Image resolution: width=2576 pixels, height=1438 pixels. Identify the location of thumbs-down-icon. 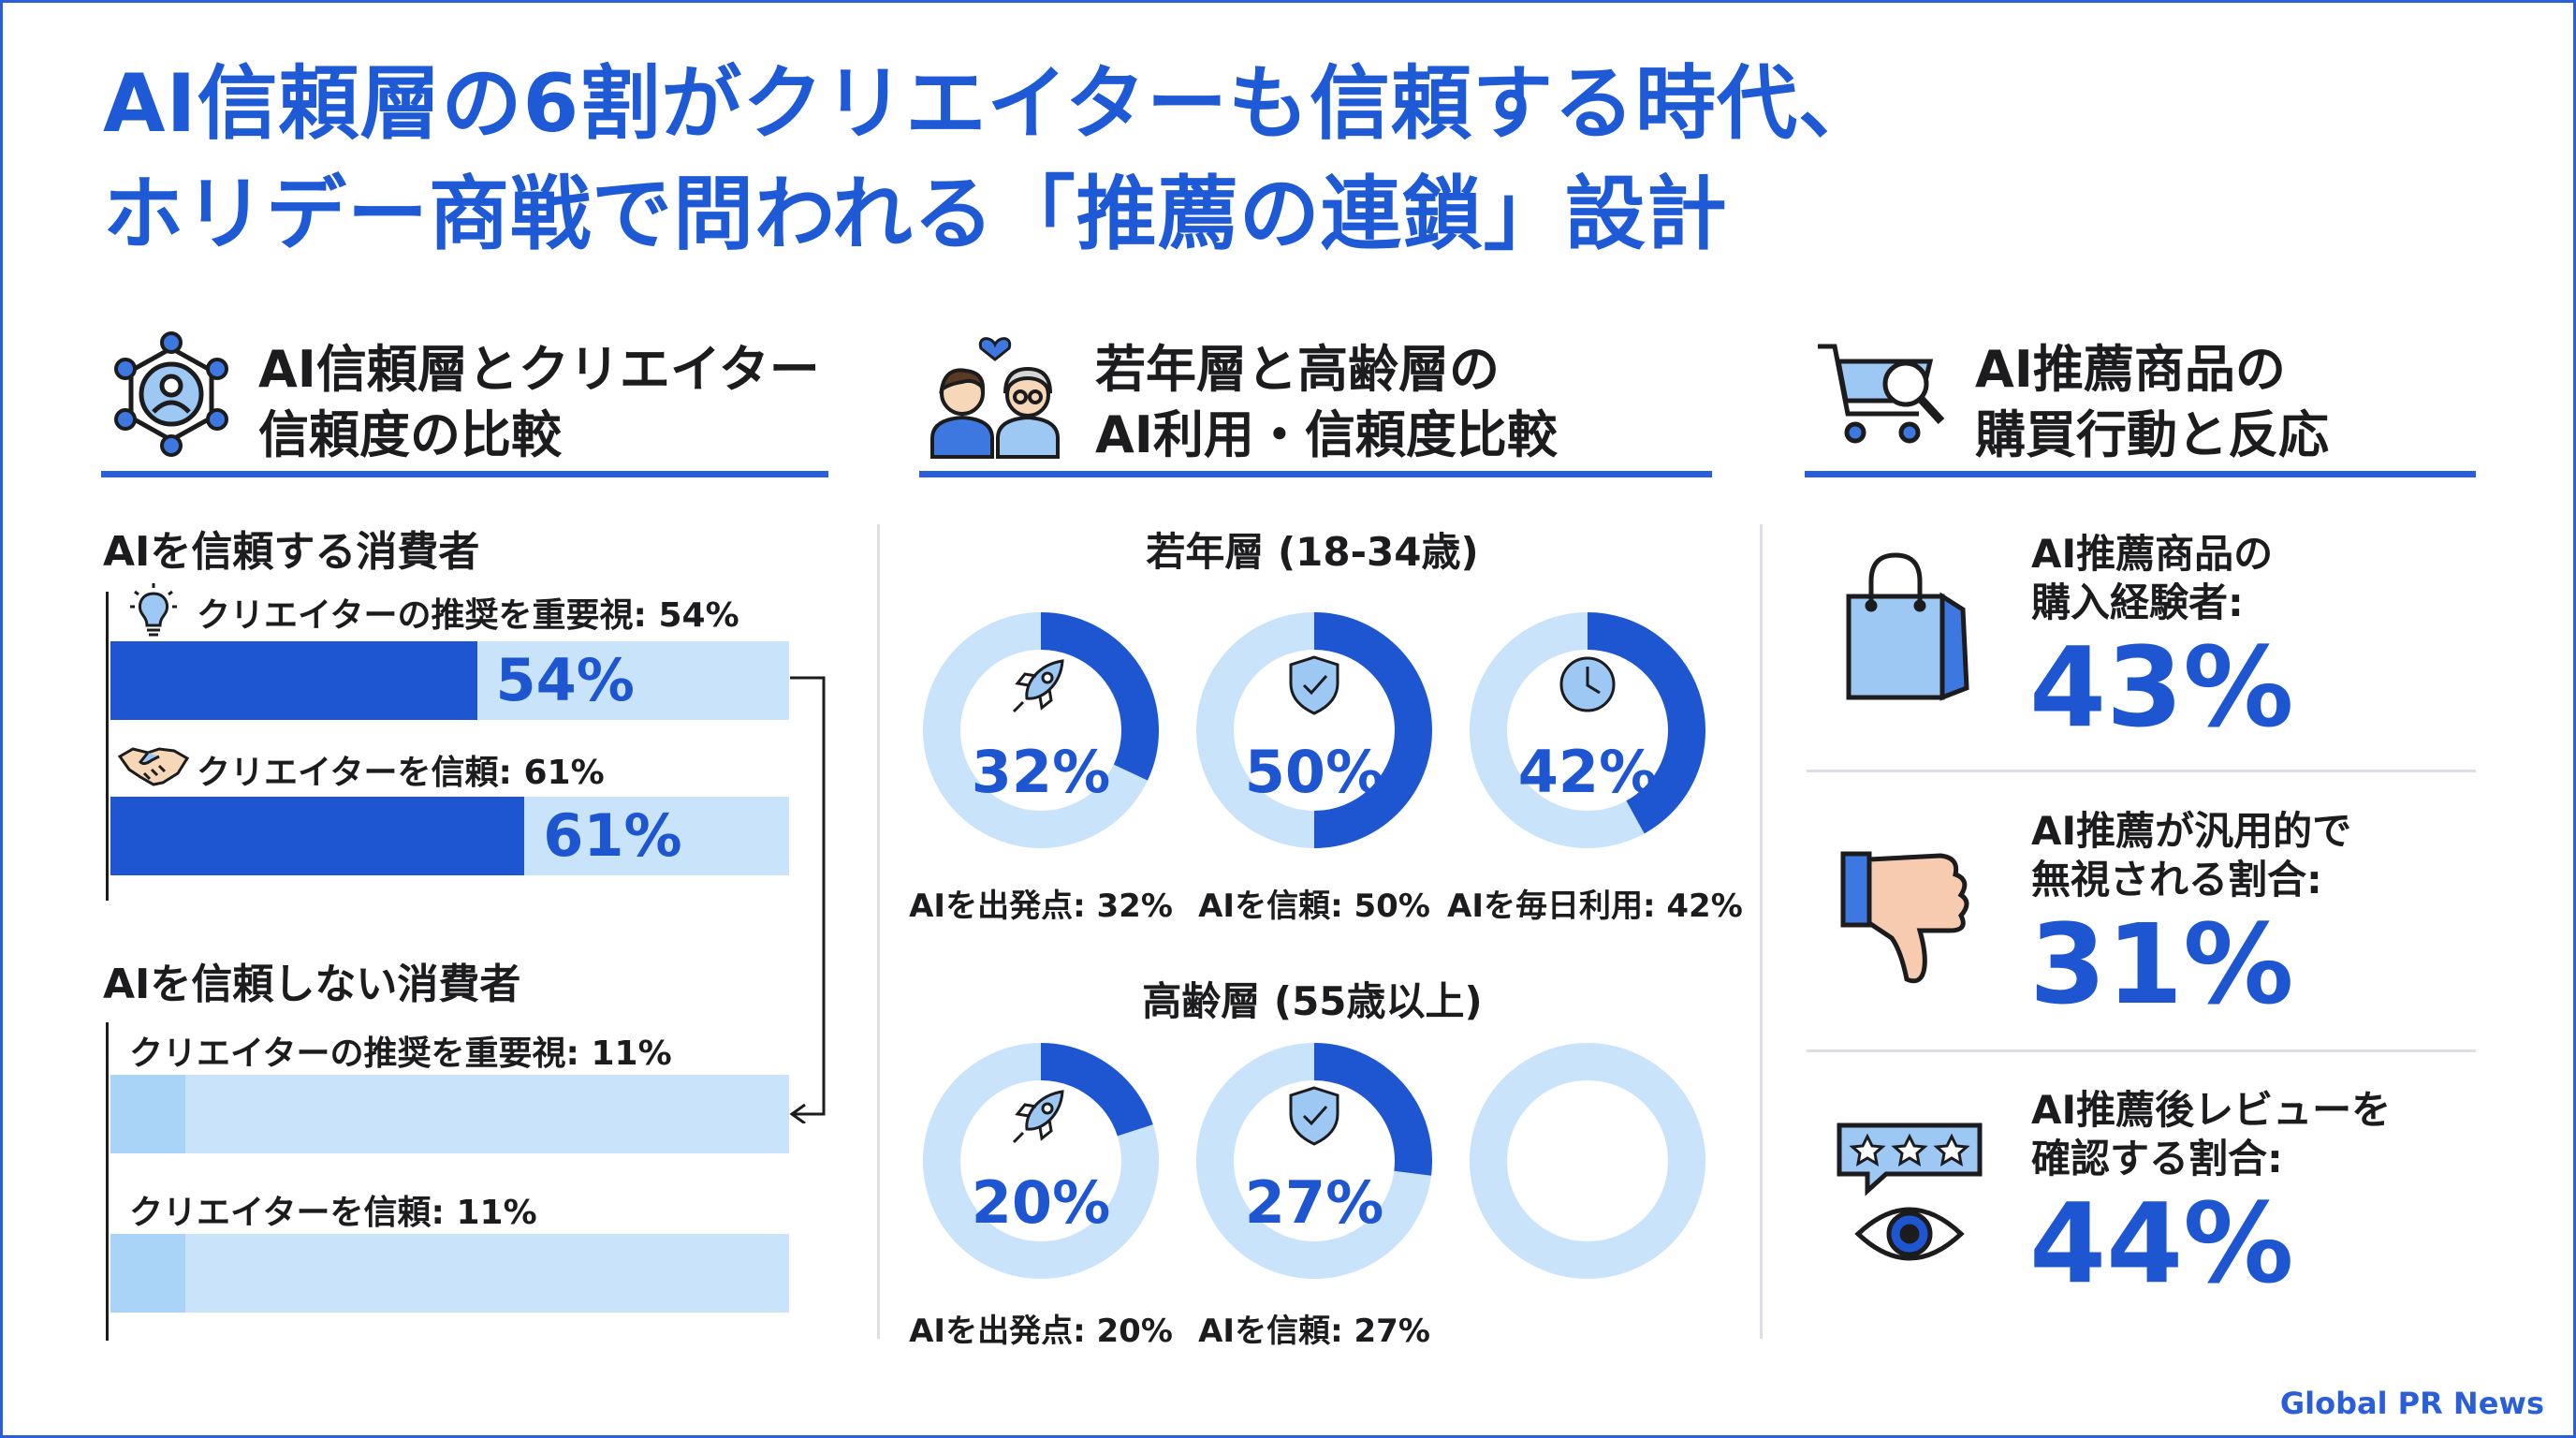
(1904, 917).